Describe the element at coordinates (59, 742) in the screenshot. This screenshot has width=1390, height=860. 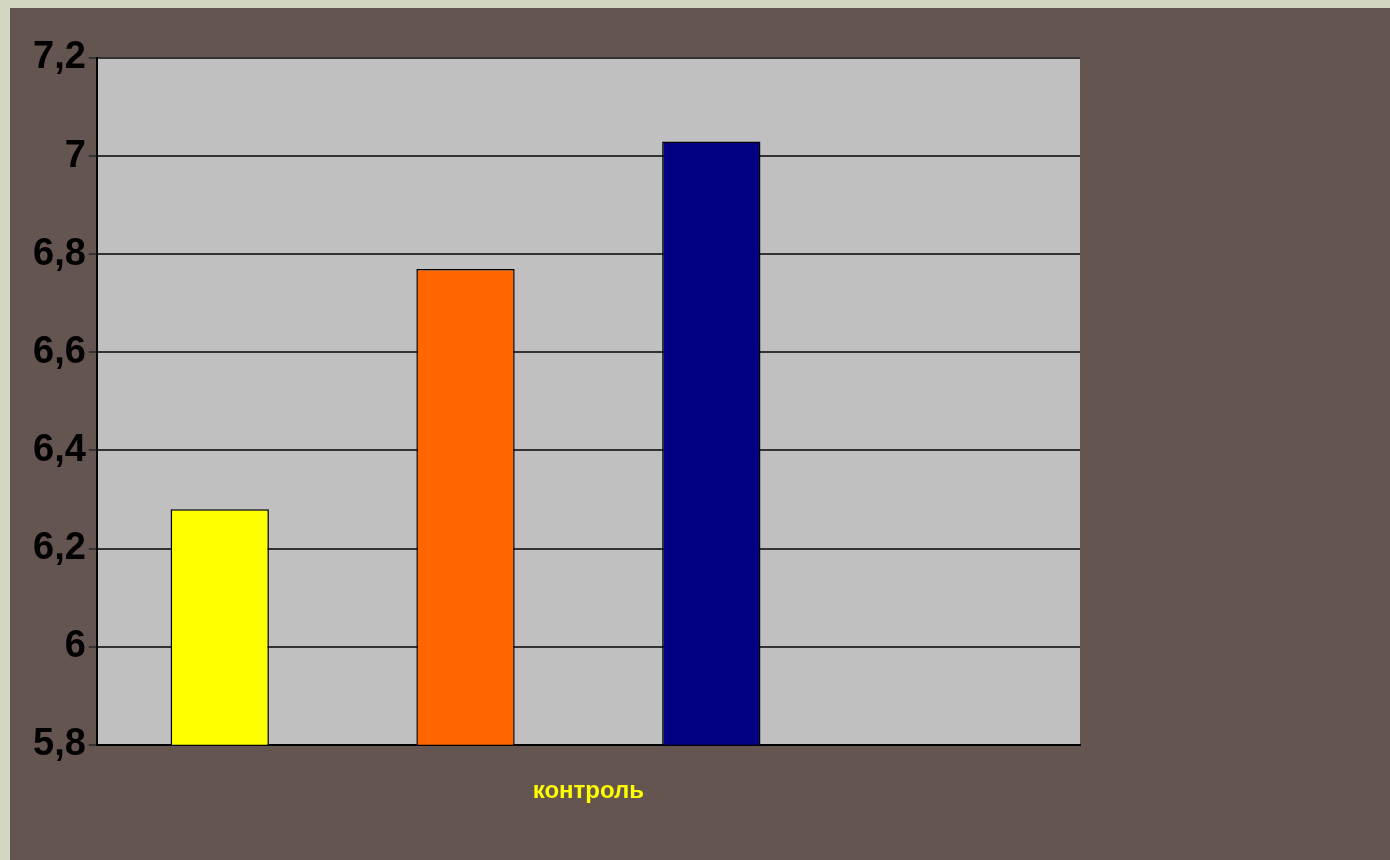
I see `y-tick-label: 5,8` at that location.